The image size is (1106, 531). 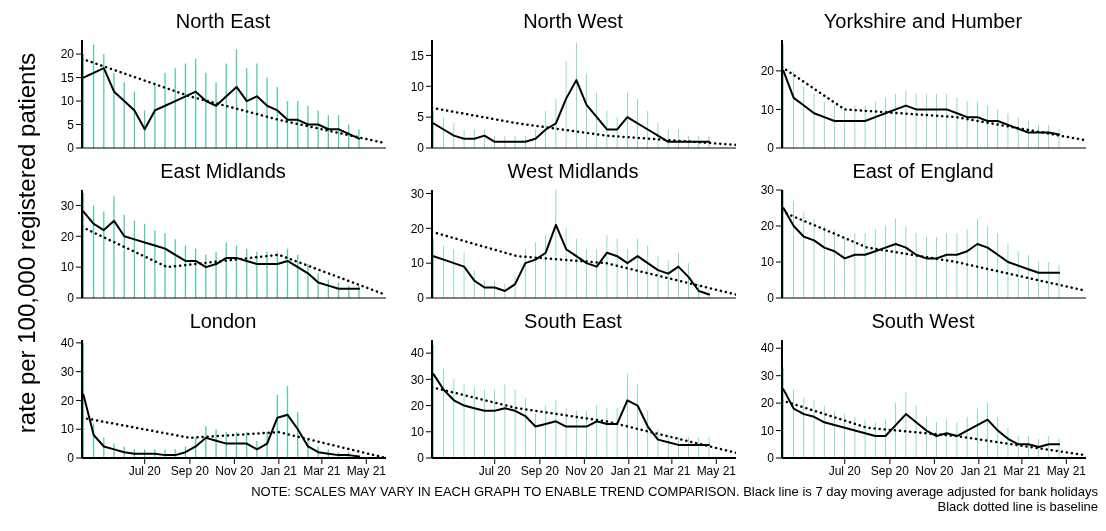 I want to click on chart-title: East Midlands, so click(x=223, y=171).